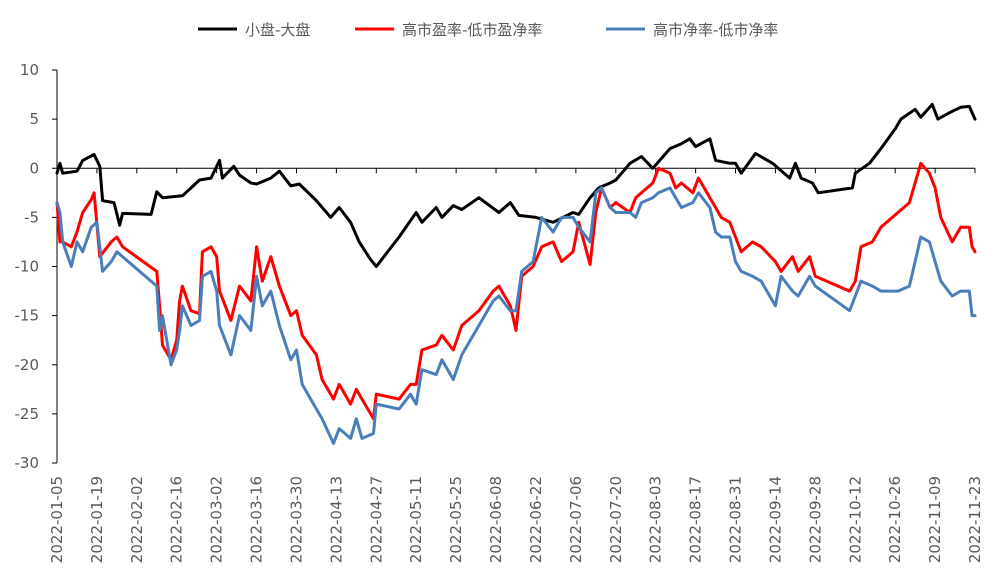 This screenshot has width=1000, height=576. I want to click on y-axis: 10 5 0 -5 -10 -15 -20 -25 -30, so click(36, 266).